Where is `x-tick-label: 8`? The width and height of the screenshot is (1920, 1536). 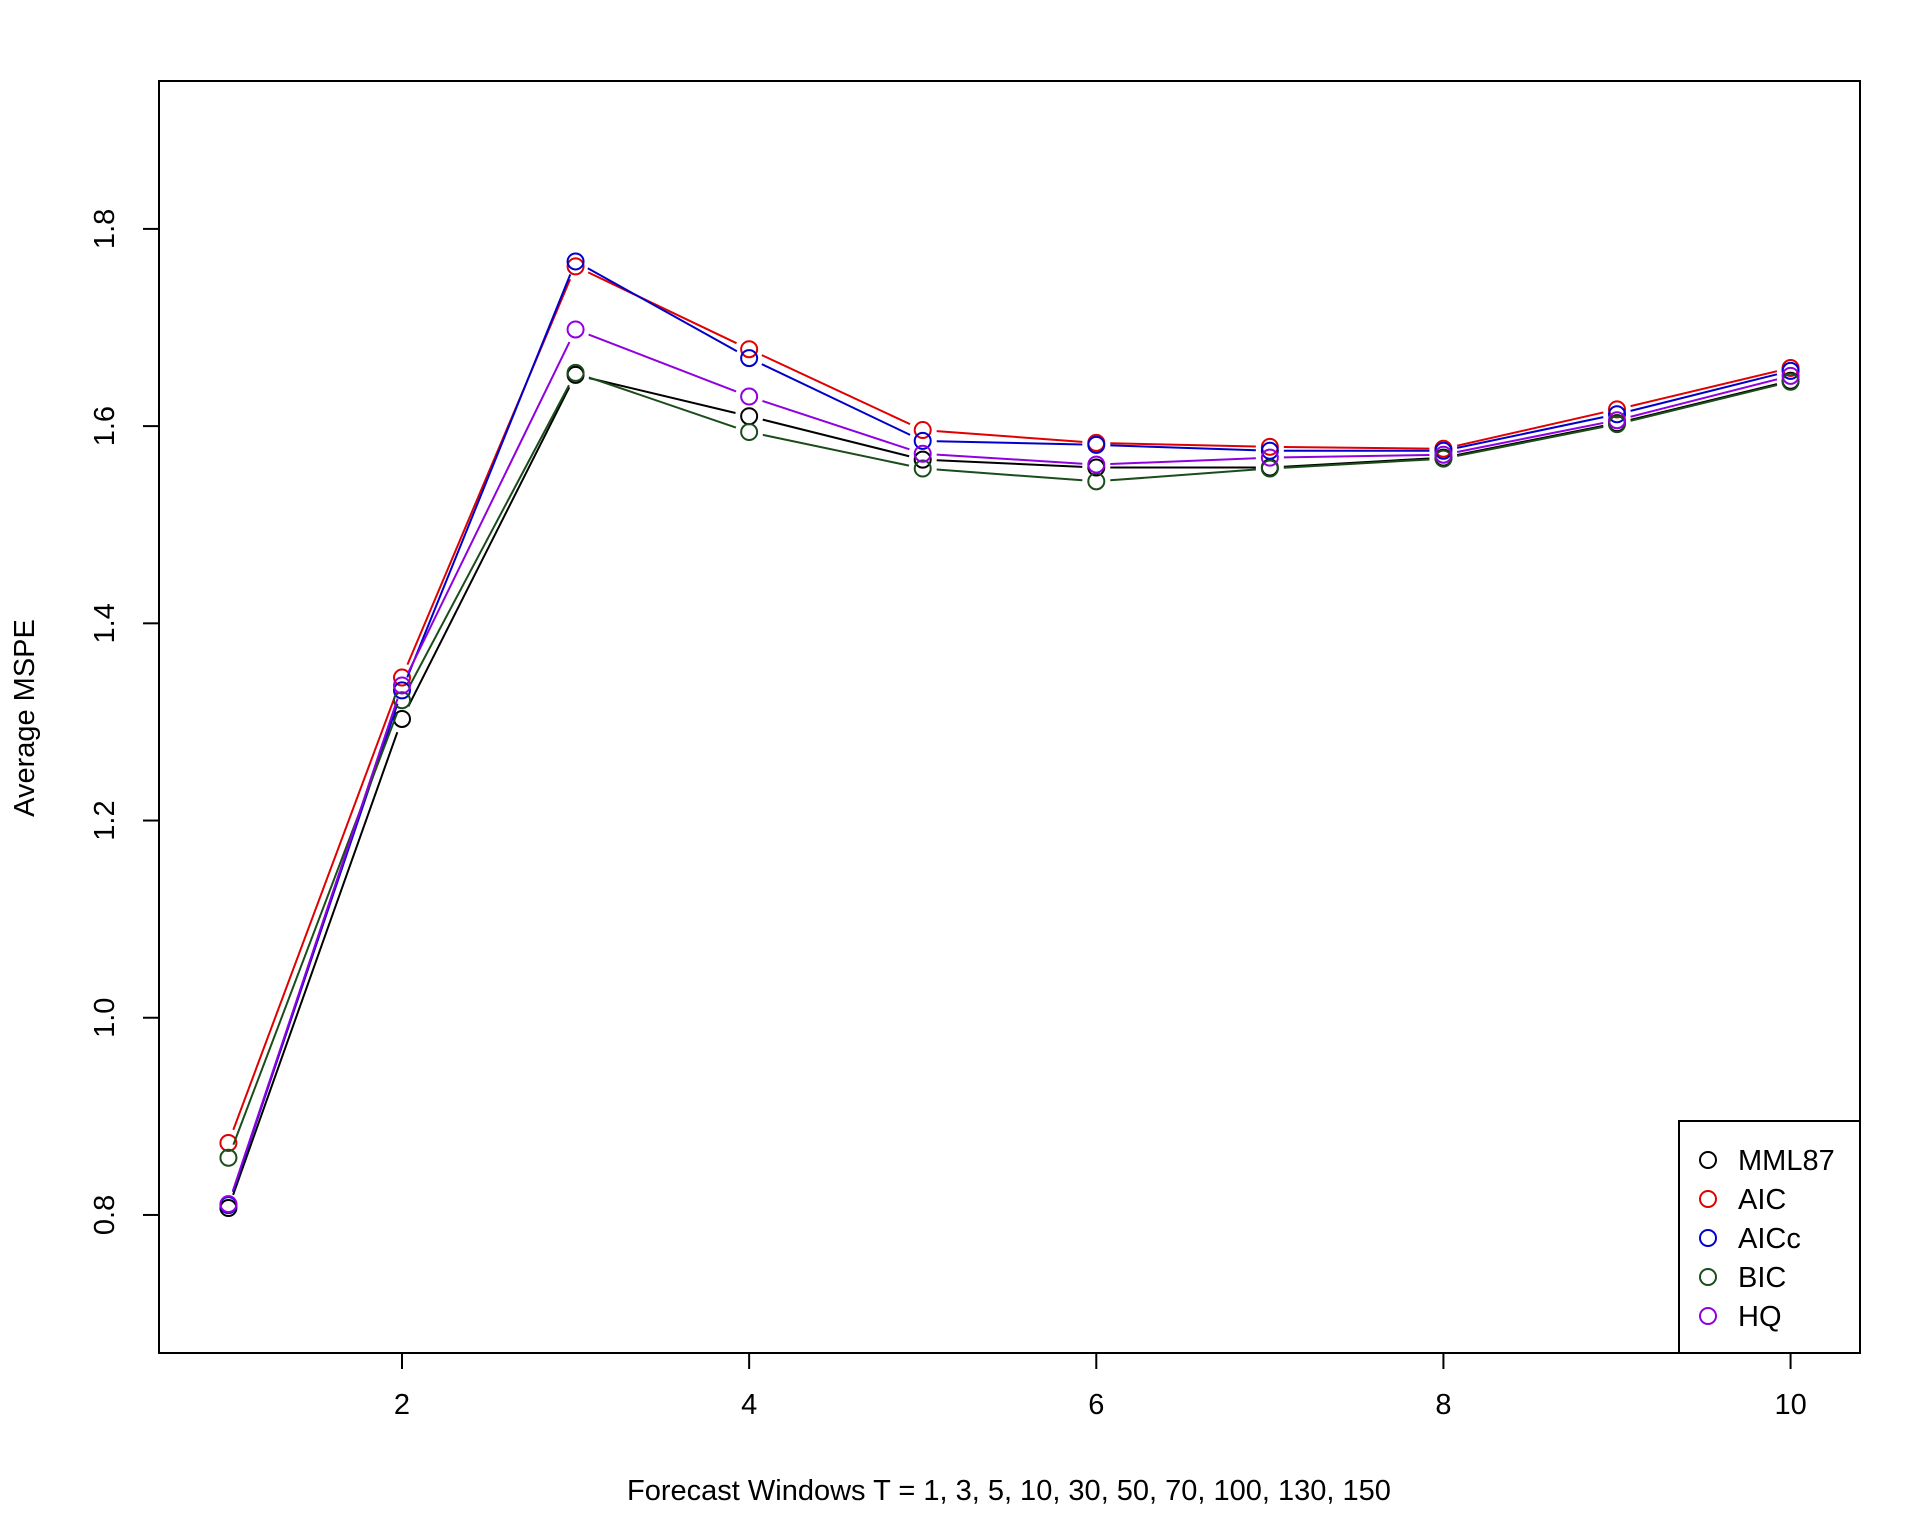
x-tick-label: 8 is located at coordinates (1443, 1405).